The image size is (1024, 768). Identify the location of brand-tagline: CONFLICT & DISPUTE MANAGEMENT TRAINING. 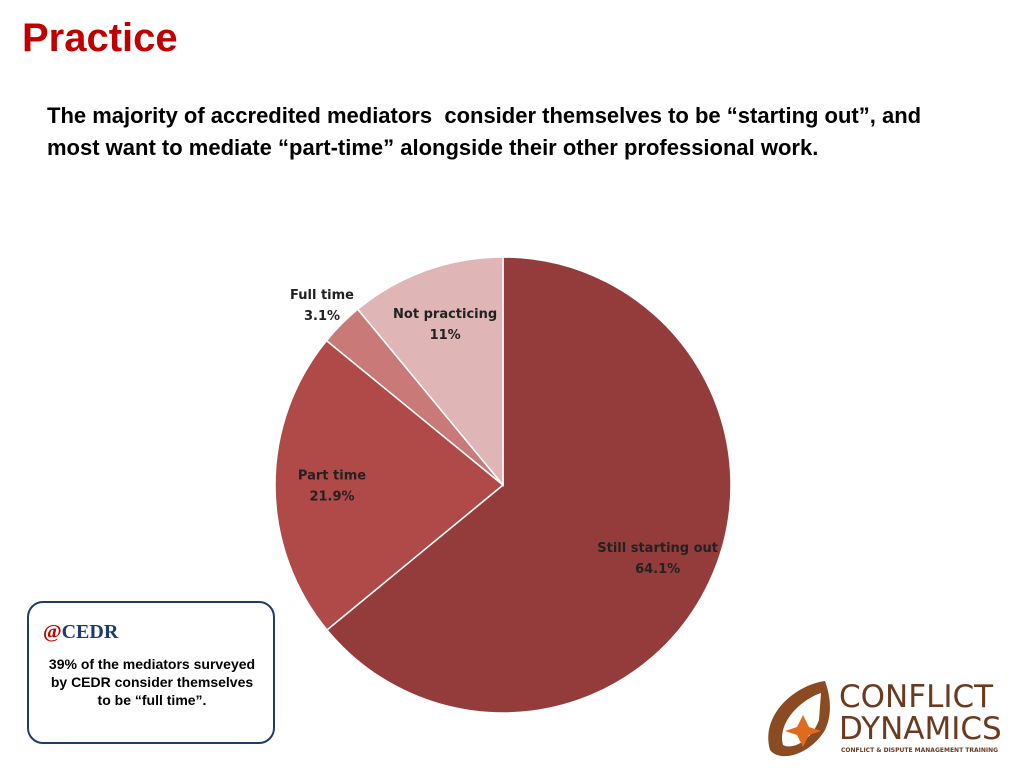
(919, 750).